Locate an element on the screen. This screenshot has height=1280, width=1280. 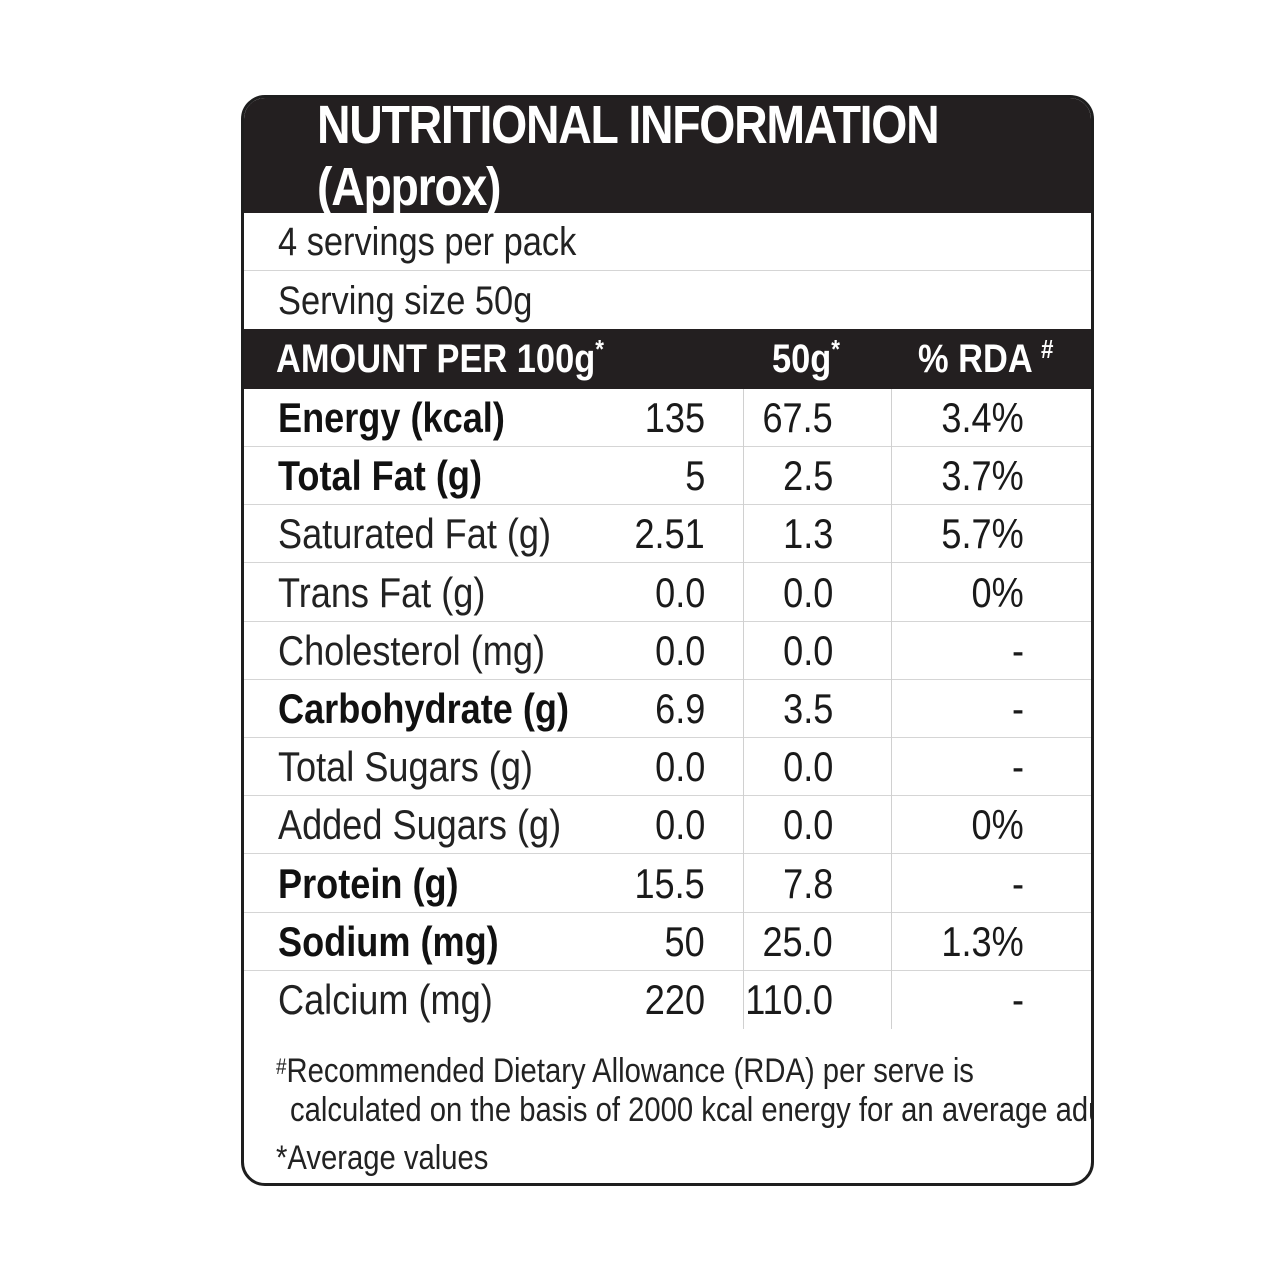
nutrient-name: Carbohydrate (g) is located at coordinates (423, 708).